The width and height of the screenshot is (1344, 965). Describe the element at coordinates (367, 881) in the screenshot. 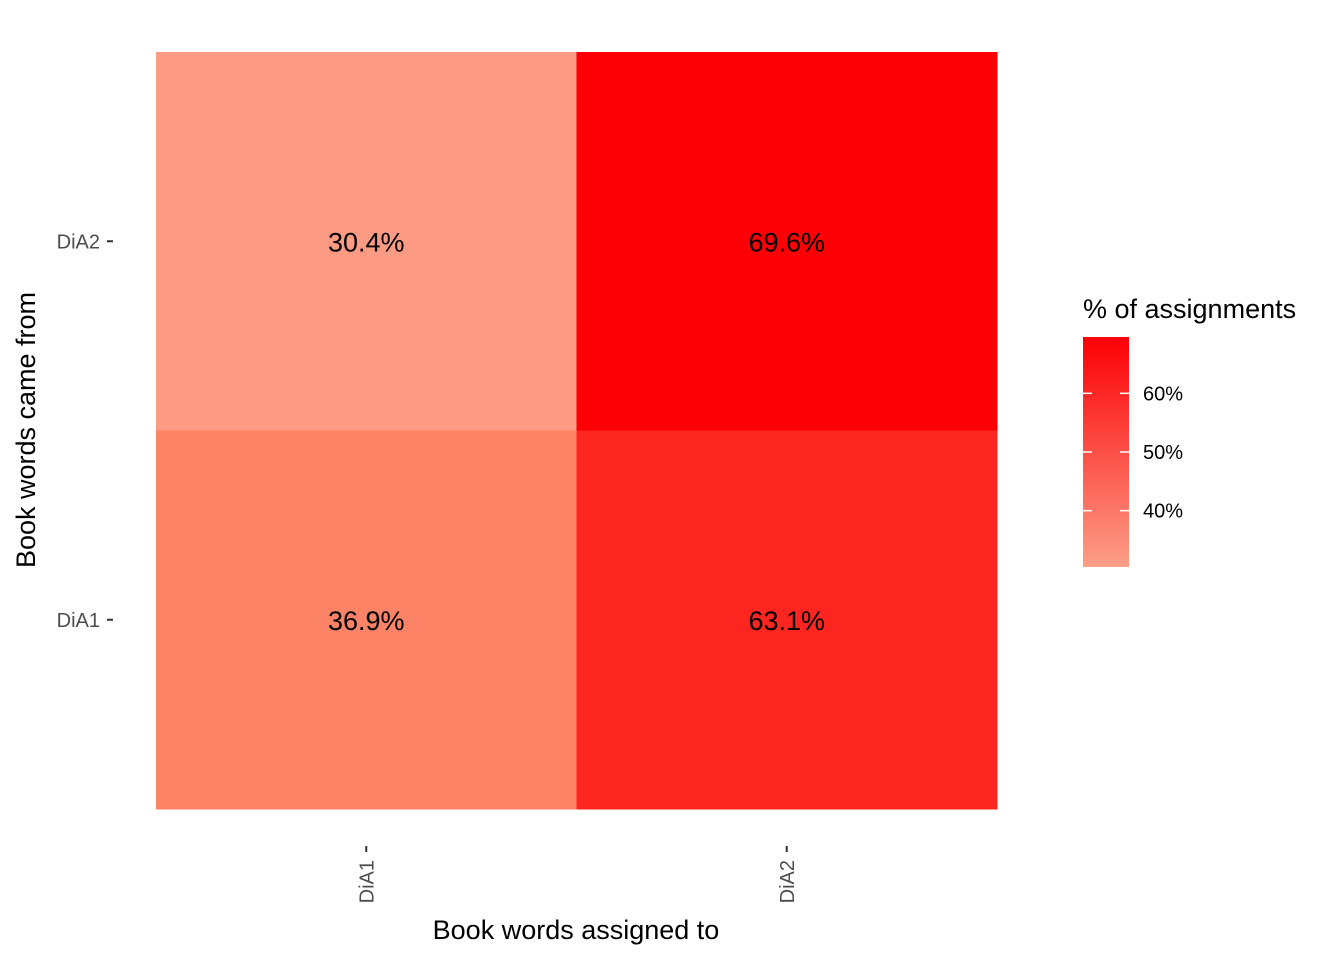

I see `x-tick-label: DiA1` at that location.